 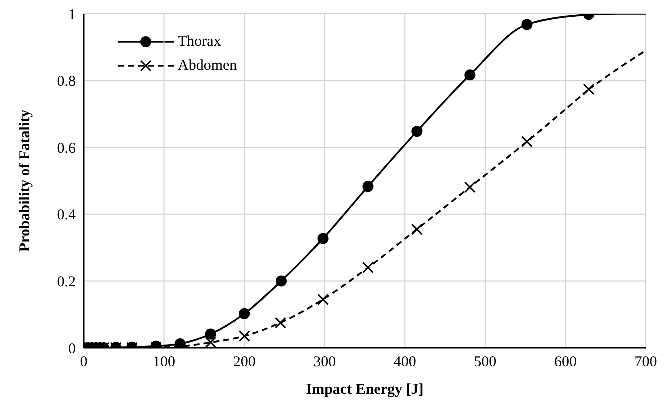 What do you see at coordinates (485, 362) in the screenshot?
I see `x-tick-label: 500` at bounding box center [485, 362].